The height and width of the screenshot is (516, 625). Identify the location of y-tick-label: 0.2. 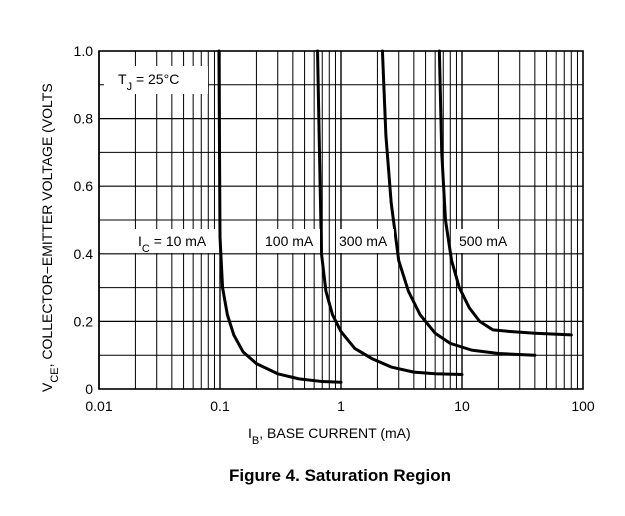
(84, 321).